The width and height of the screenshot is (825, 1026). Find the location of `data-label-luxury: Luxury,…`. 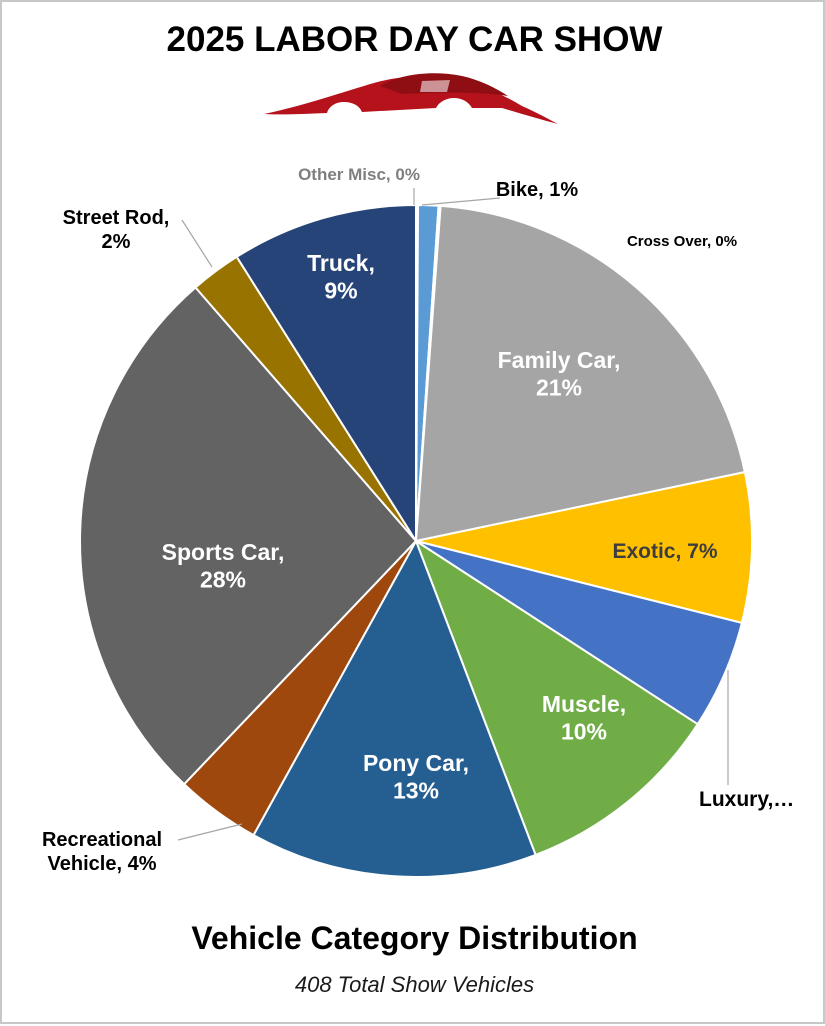

data-label-luxury: Luxury,… is located at coordinates (746, 799).